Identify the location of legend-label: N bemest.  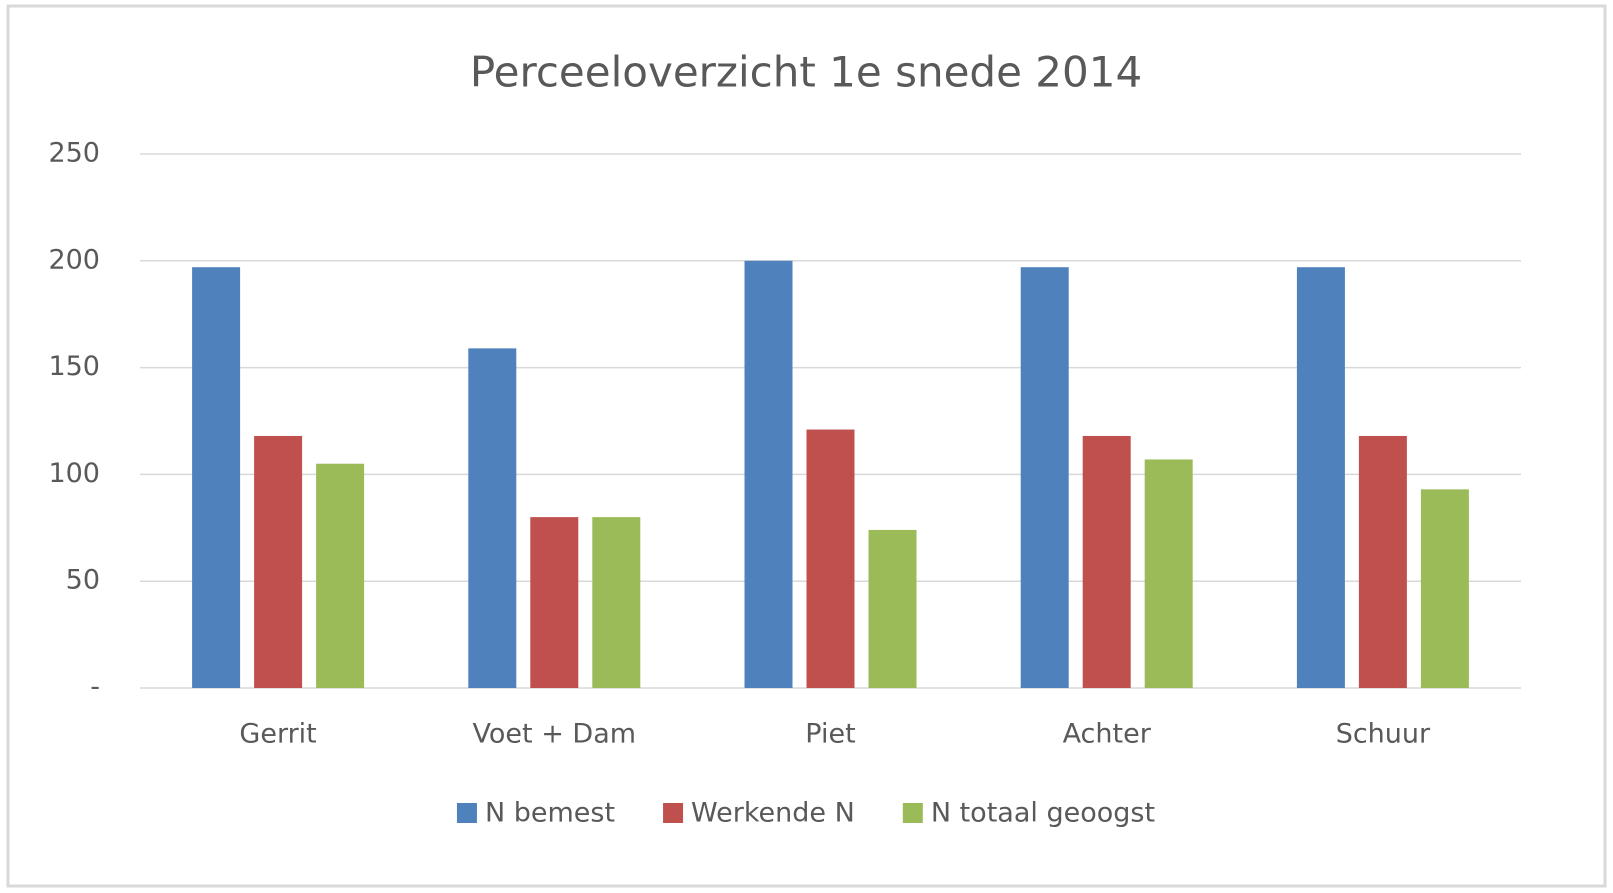
(550, 813).